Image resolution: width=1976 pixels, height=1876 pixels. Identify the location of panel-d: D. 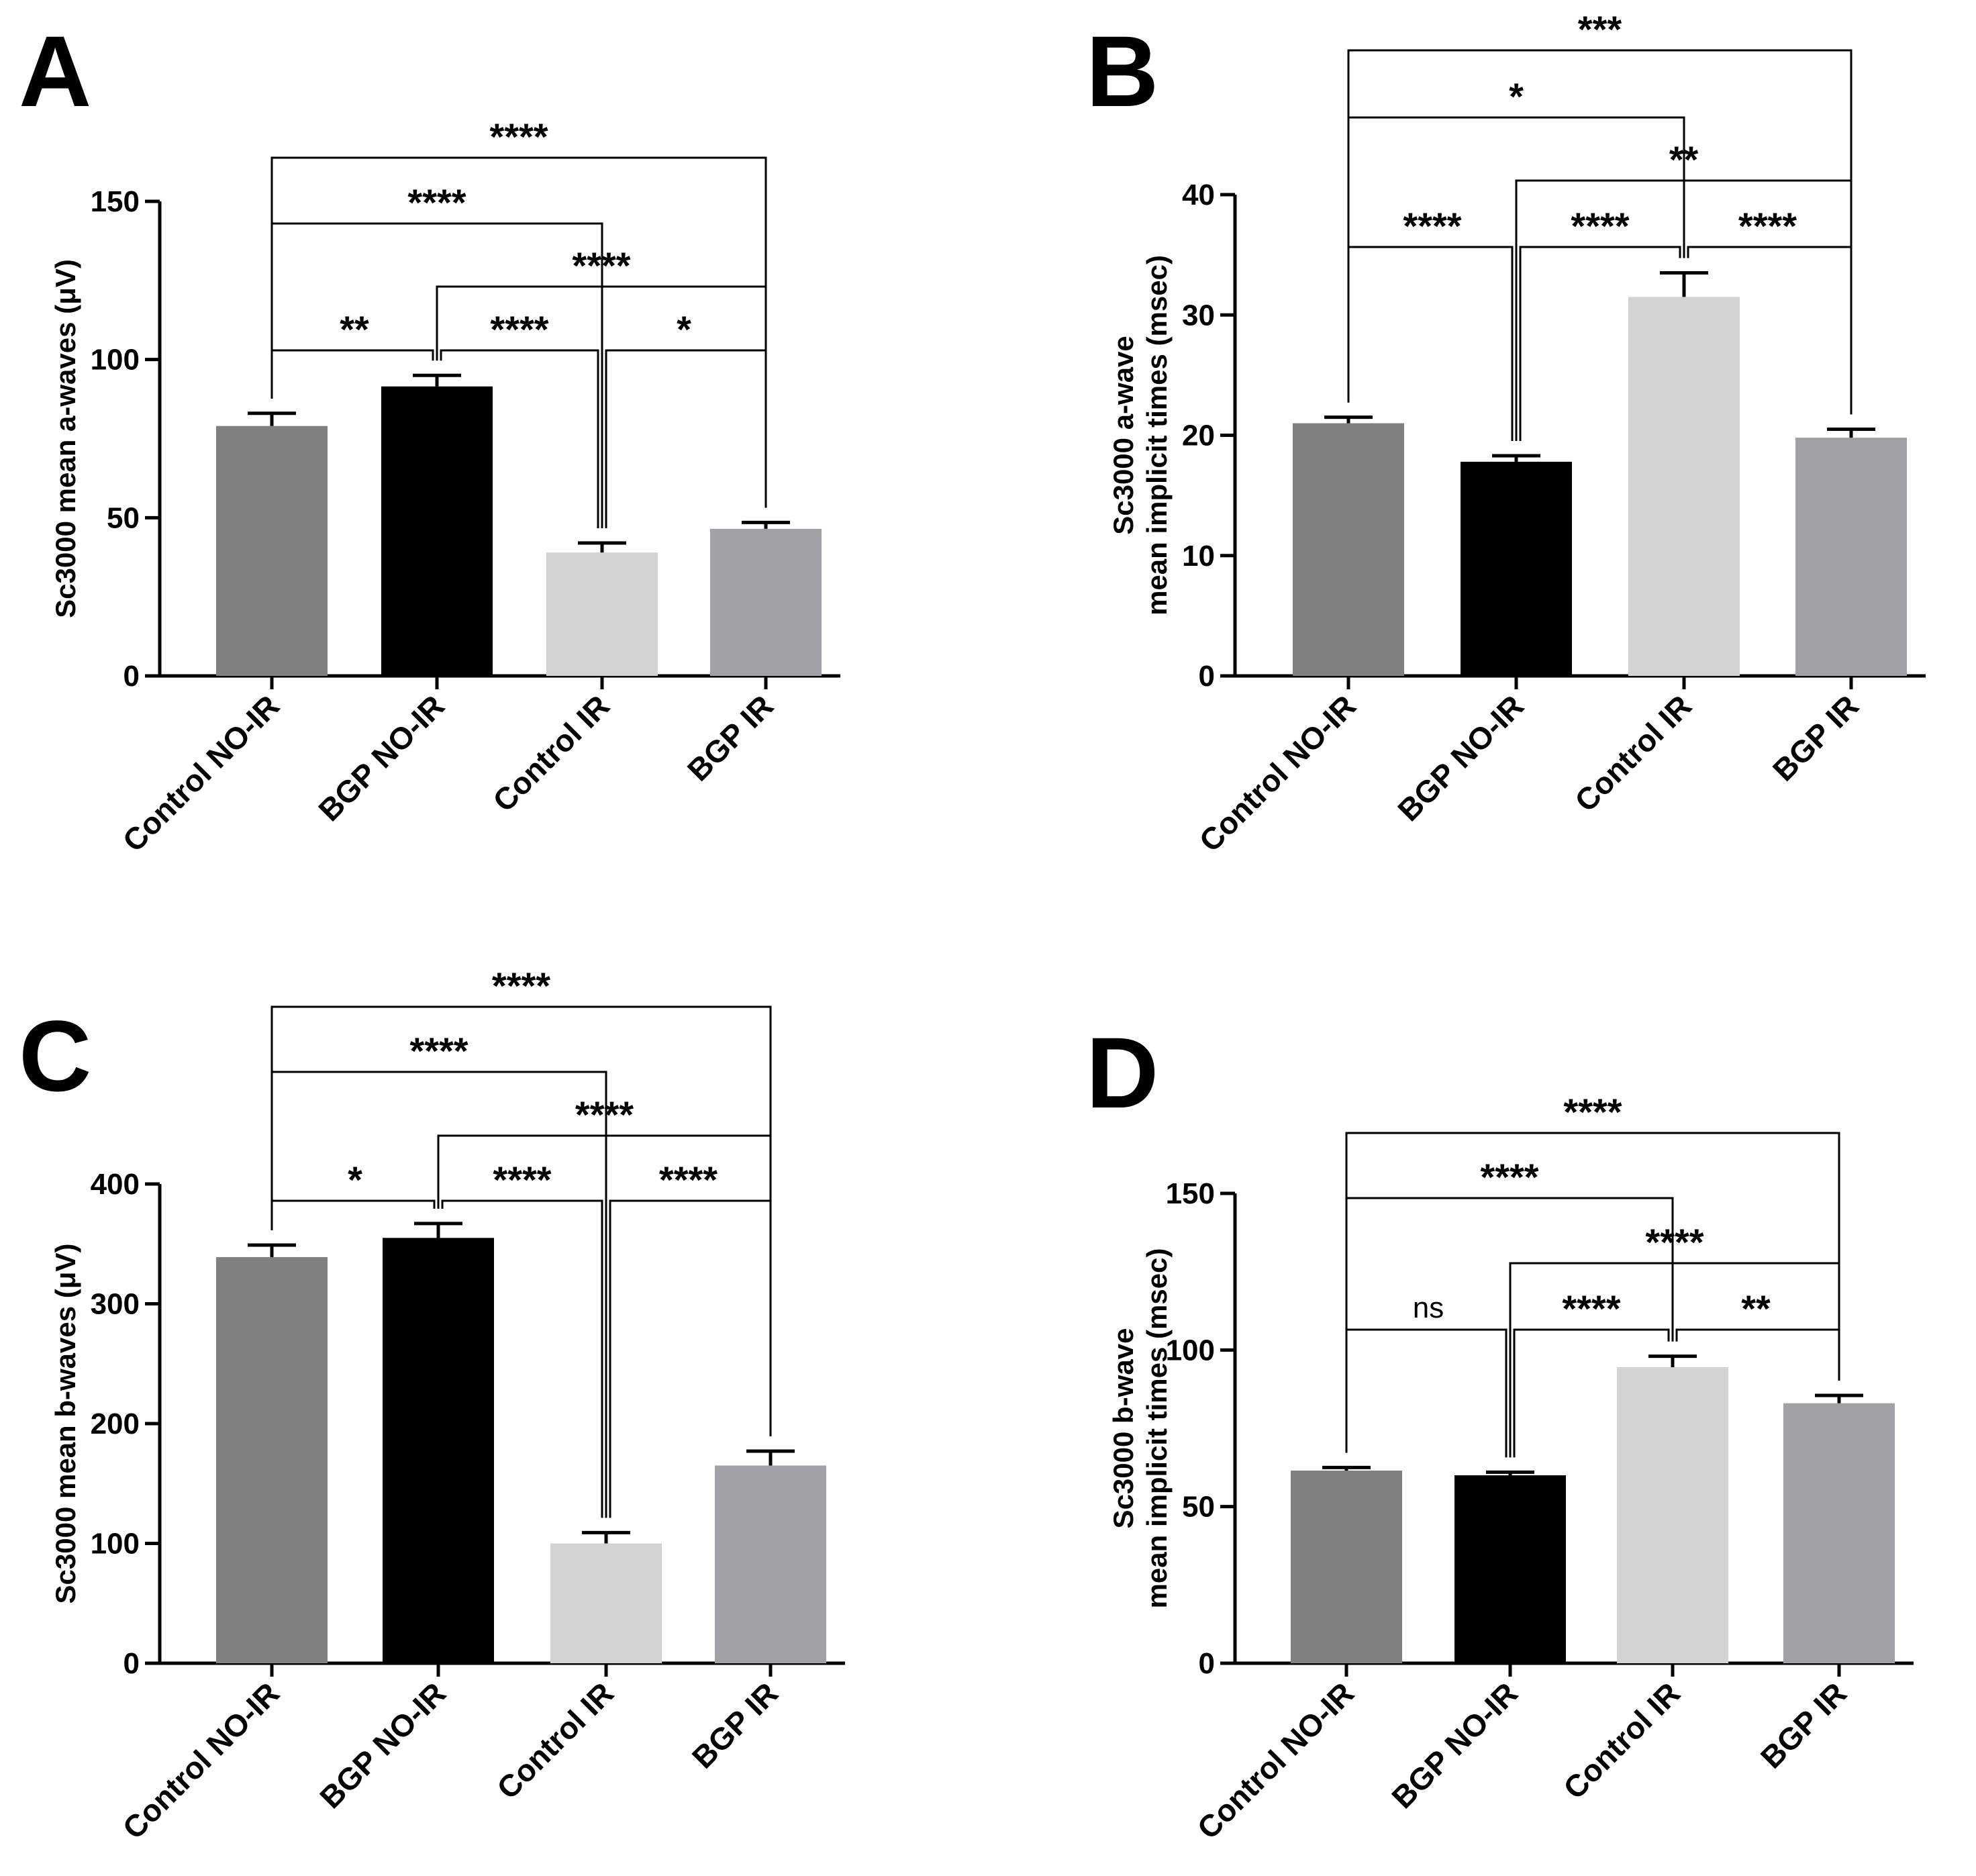
(1122, 1072).